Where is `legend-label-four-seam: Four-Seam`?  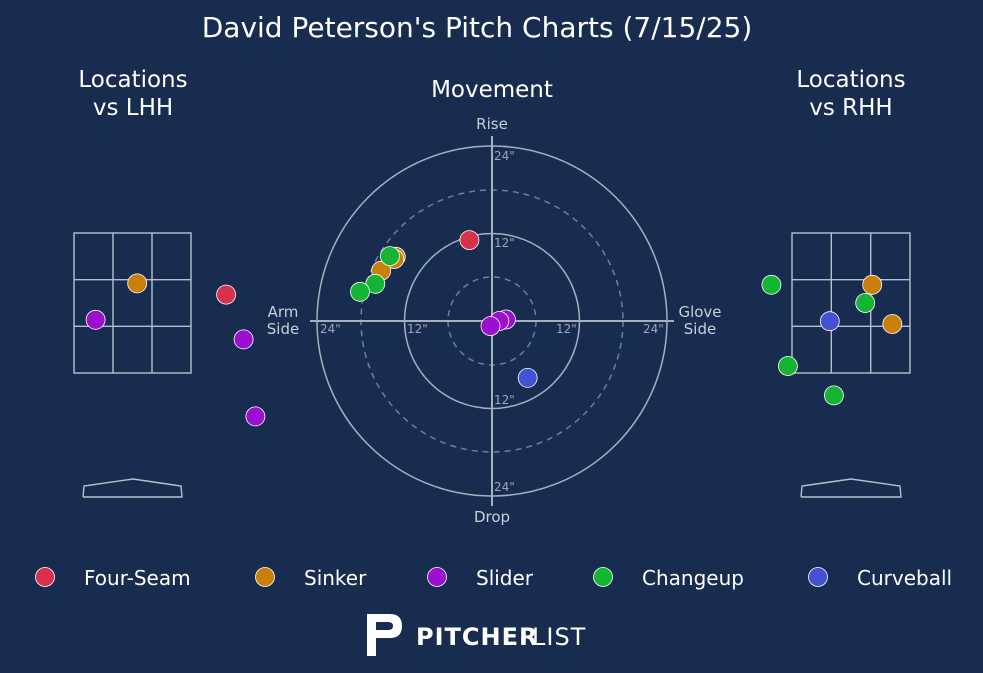 legend-label-four-seam: Four-Seam is located at coordinates (137, 578).